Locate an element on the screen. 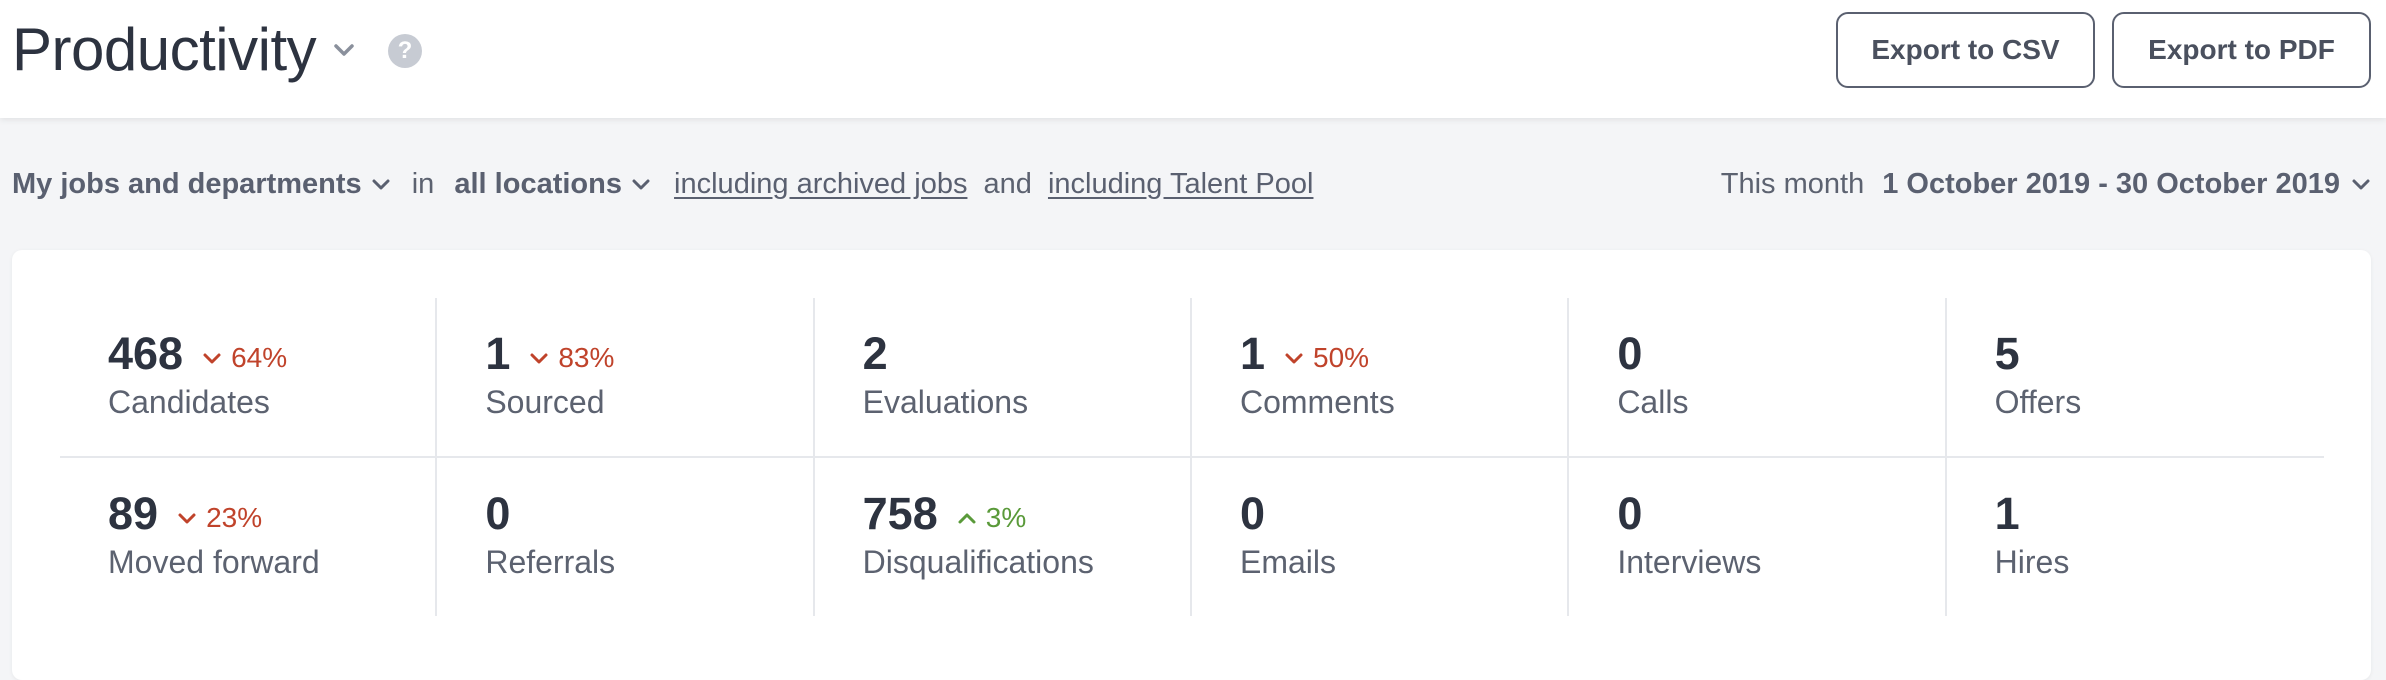  metric-cell: 758 3% Disqualifications is located at coordinates (1003, 537).